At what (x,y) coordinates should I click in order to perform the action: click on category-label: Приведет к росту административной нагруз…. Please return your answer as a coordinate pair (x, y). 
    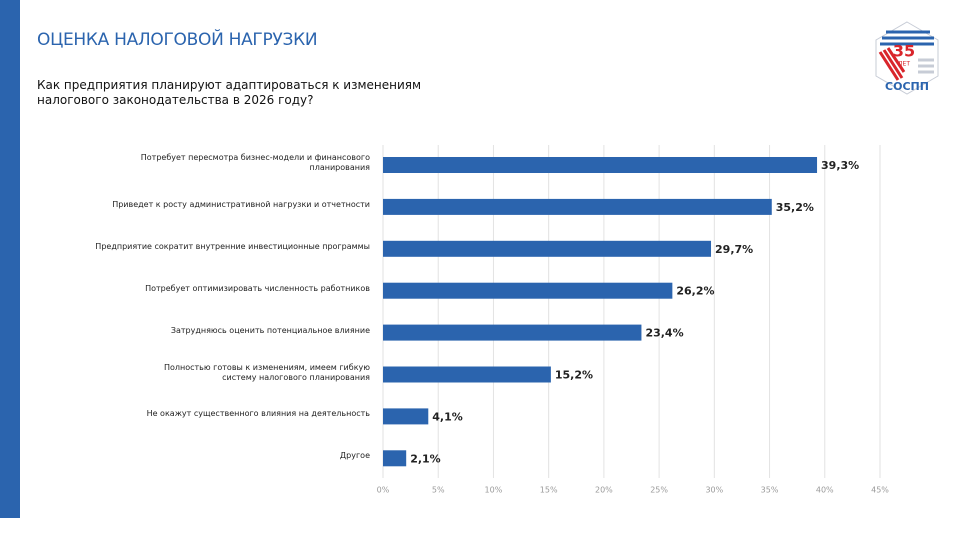
    Looking at the image, I should click on (241, 204).